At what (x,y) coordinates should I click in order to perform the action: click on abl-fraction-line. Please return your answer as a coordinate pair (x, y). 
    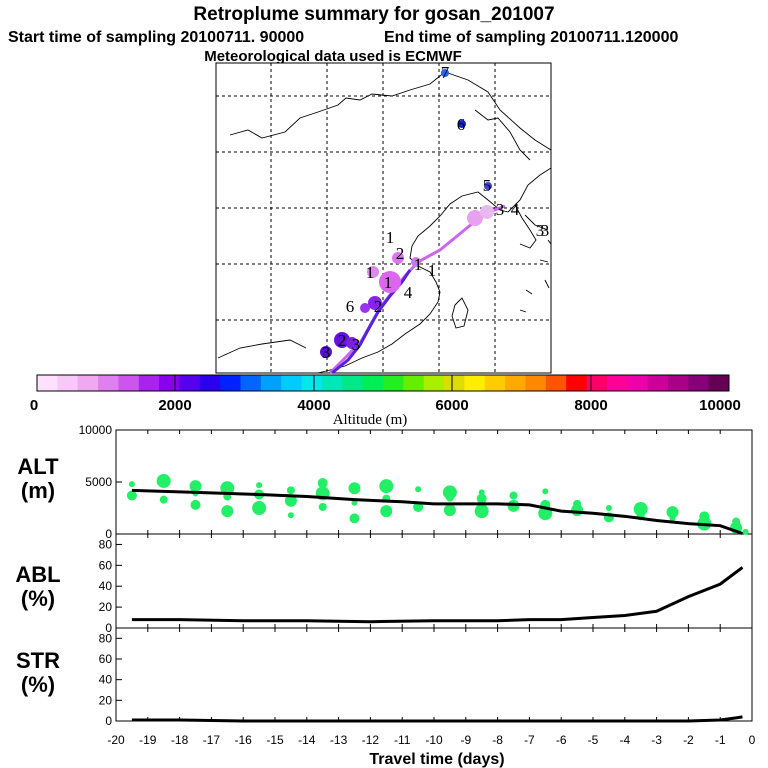
    Looking at the image, I should click on (437, 595).